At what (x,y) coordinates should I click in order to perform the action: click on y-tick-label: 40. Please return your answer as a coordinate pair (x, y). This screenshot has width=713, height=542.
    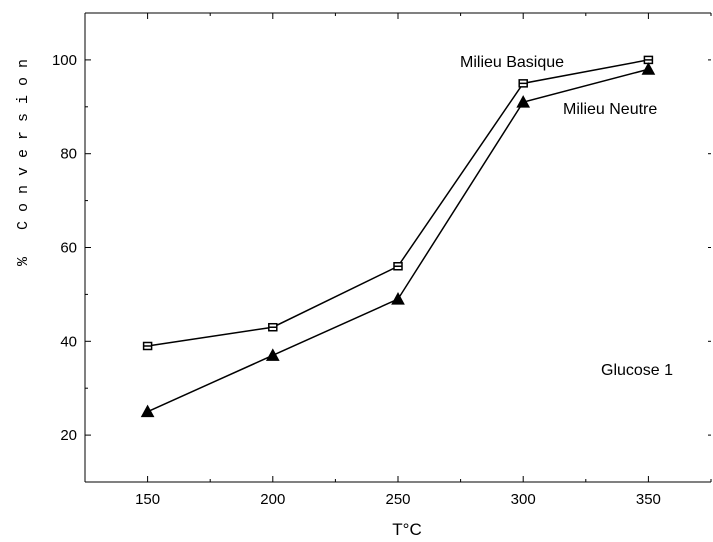
    Looking at the image, I should click on (68, 341).